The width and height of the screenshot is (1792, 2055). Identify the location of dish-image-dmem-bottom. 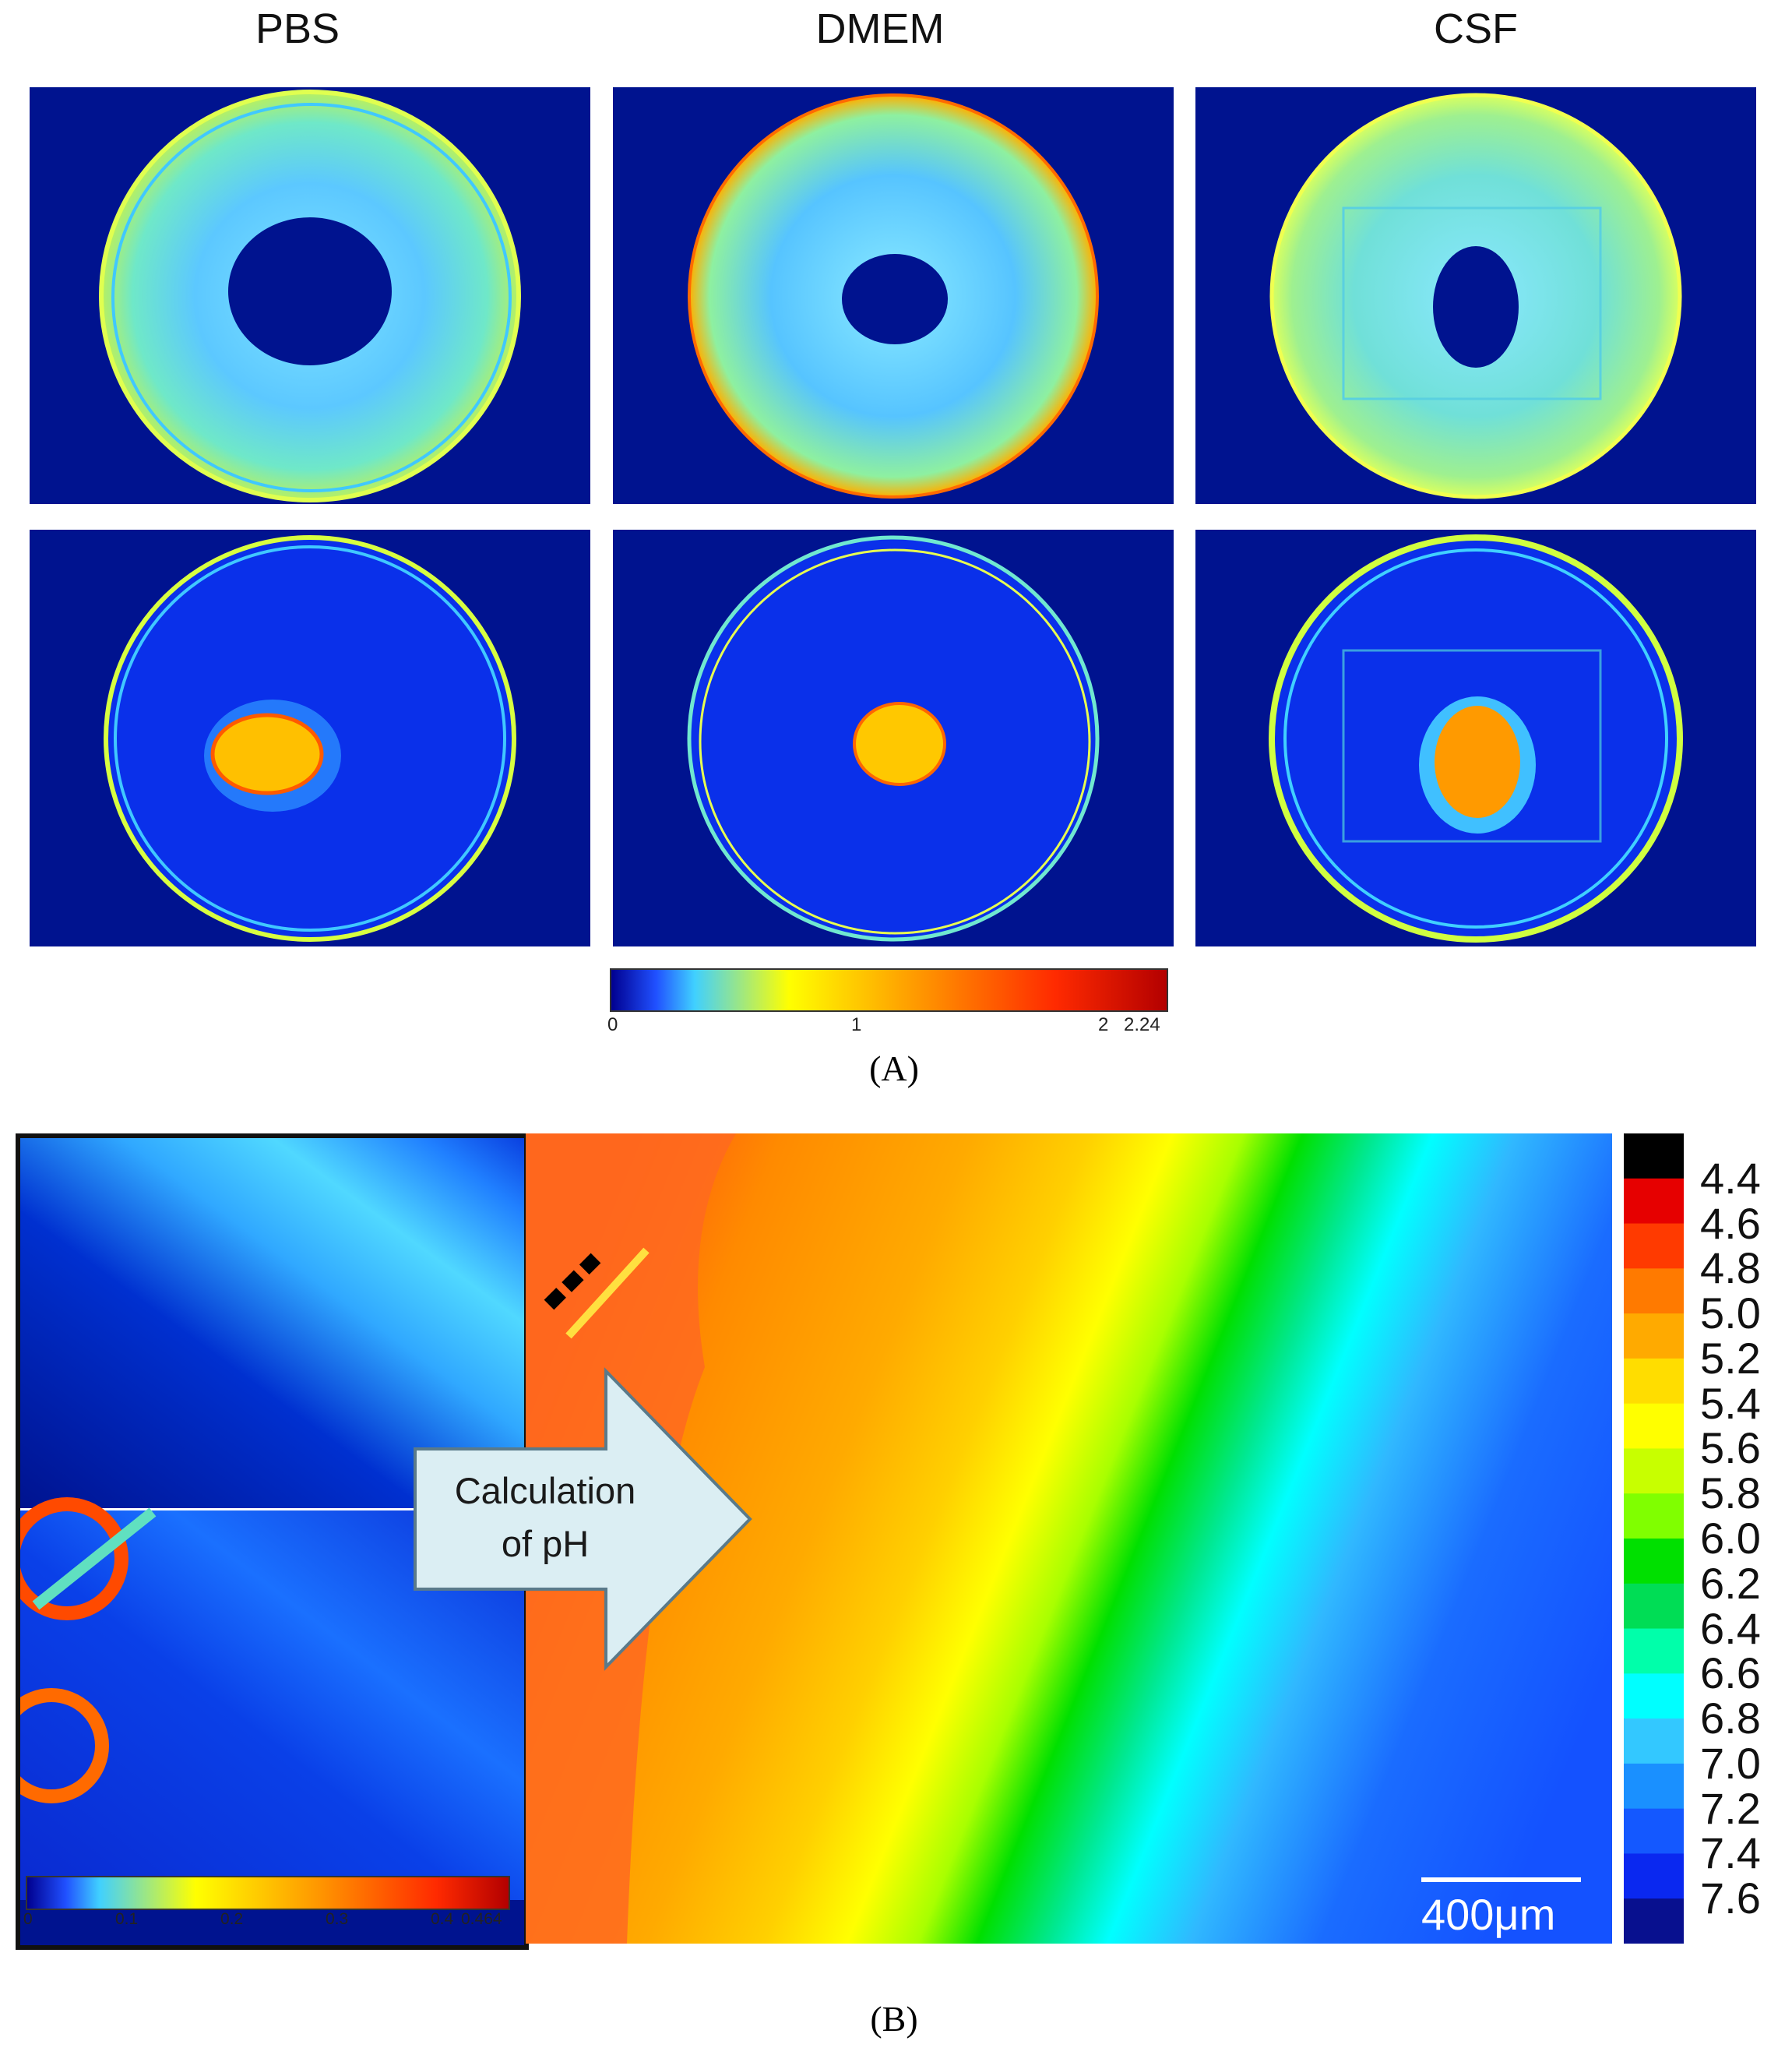
(894, 738).